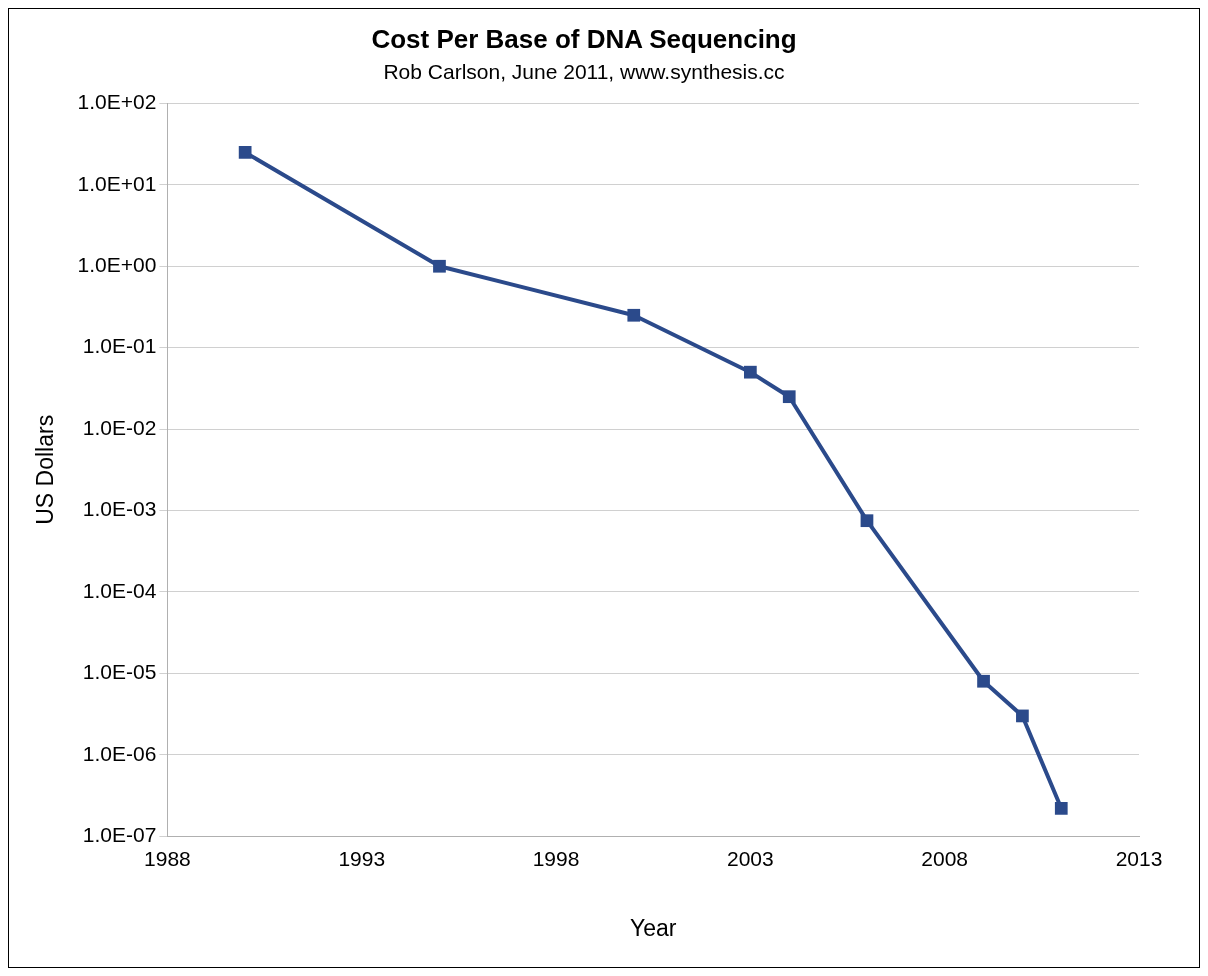 This screenshot has width=1208, height=976. I want to click on y-tick-label: 1.0E-01, so click(119, 346).